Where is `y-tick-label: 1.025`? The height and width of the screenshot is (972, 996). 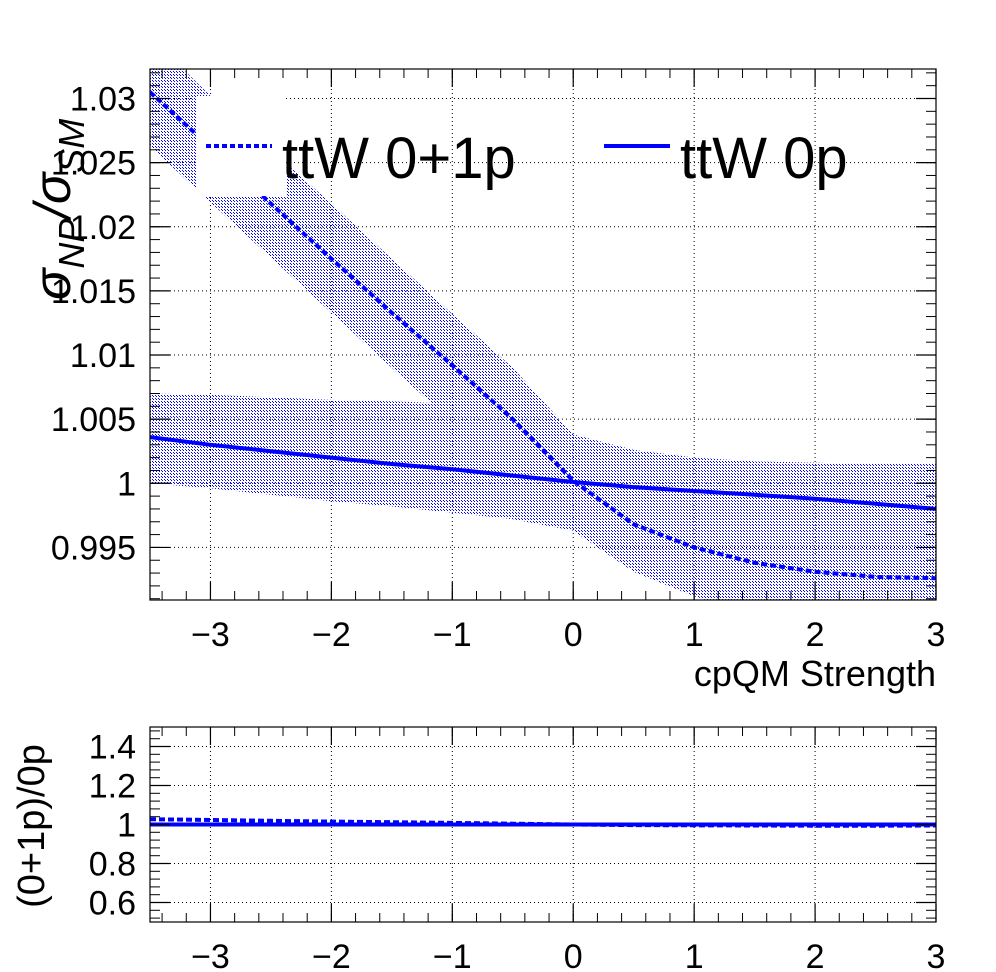
y-tick-label: 1.025 is located at coordinates (93, 164).